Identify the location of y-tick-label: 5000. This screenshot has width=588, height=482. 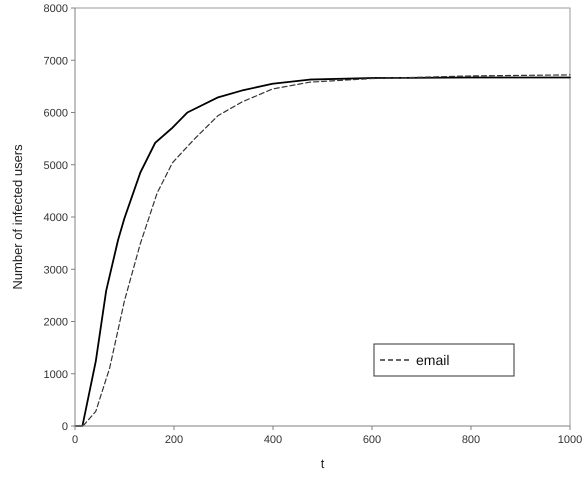
(56, 166).